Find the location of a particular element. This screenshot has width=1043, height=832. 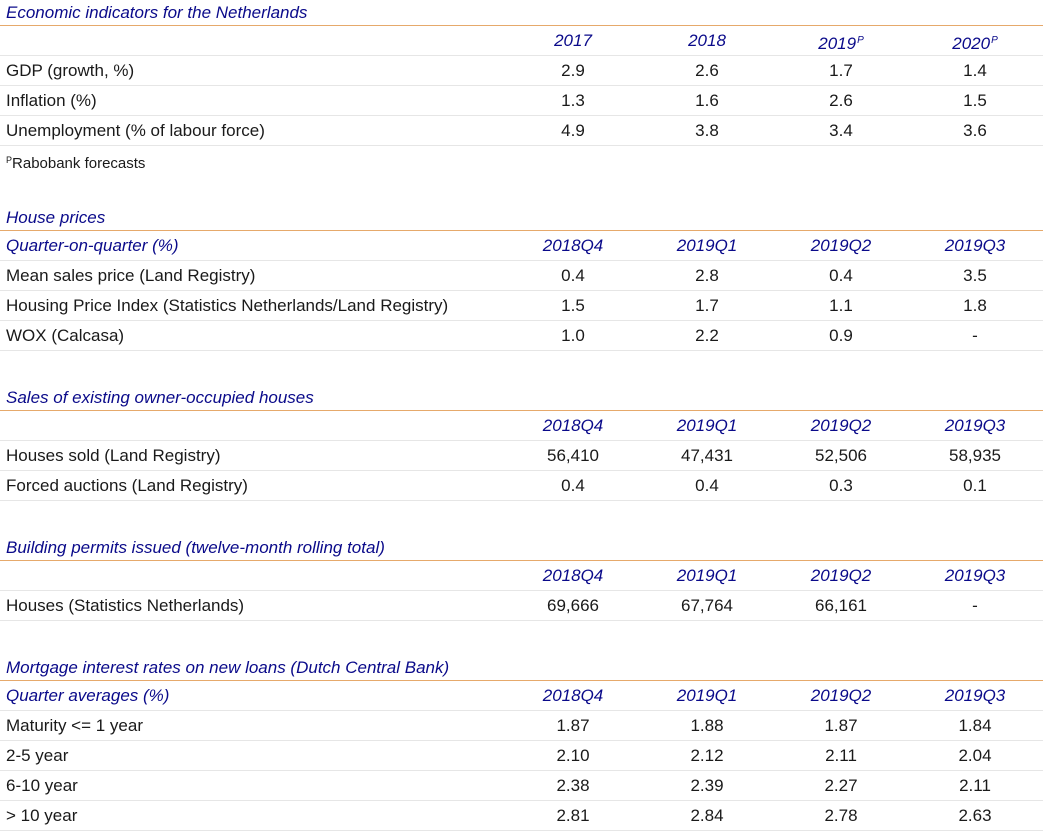

table-row: GDP (growth, %) 2.9 2.6 1.7 1.4 is located at coordinates (521, 71).